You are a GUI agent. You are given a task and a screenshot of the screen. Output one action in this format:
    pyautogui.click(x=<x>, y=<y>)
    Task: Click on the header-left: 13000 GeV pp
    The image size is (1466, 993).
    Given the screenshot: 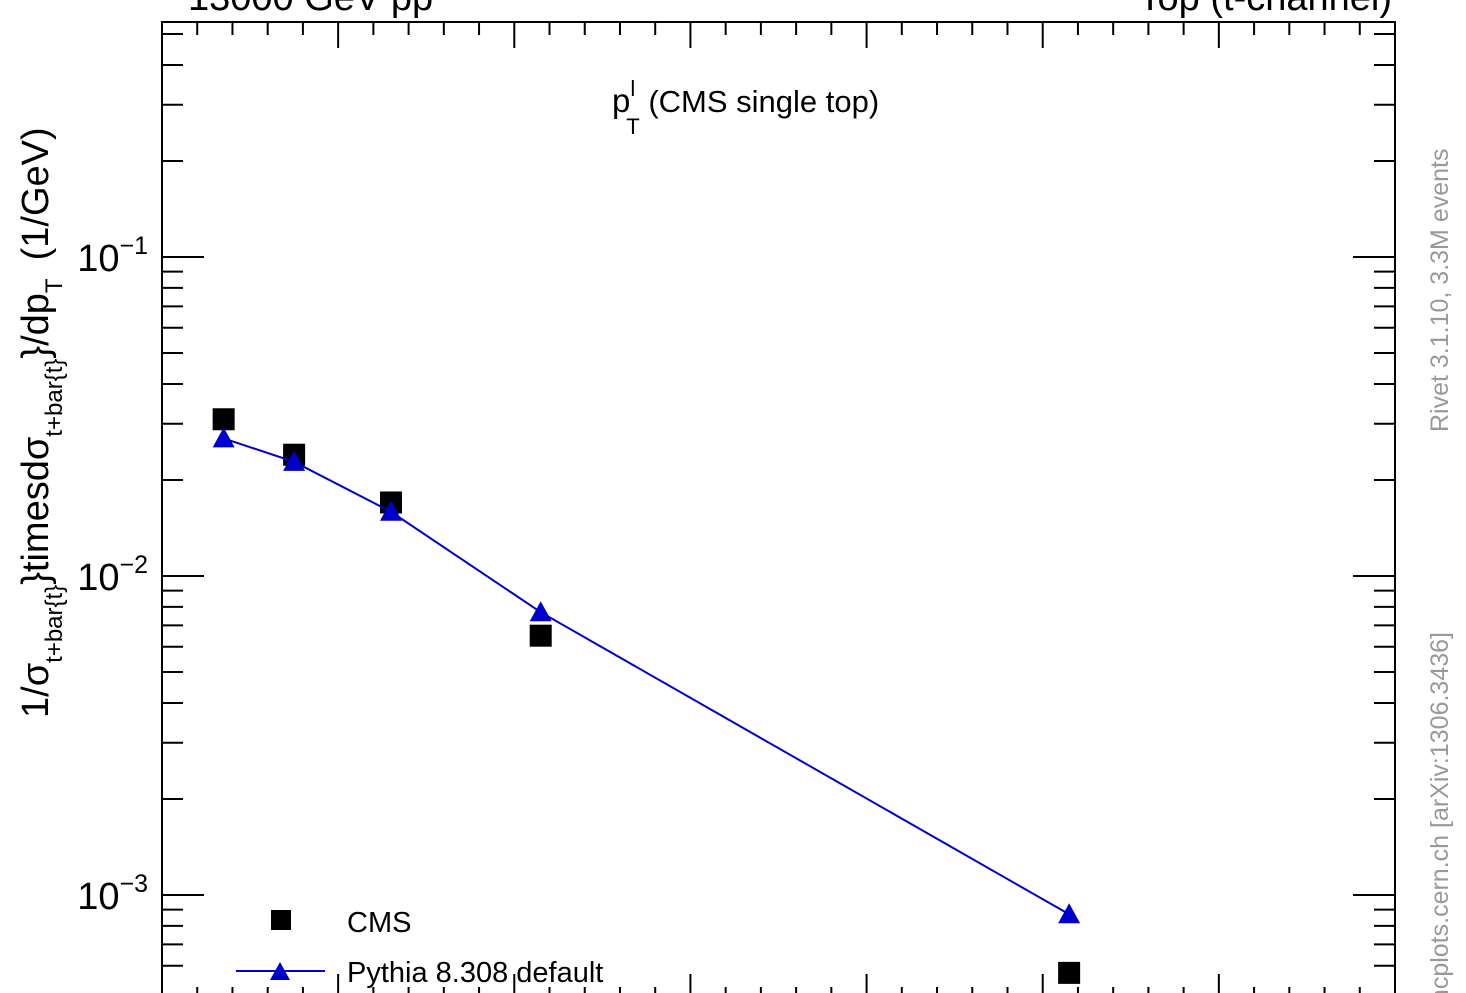 What is the action you would take?
    pyautogui.click(x=310, y=9)
    